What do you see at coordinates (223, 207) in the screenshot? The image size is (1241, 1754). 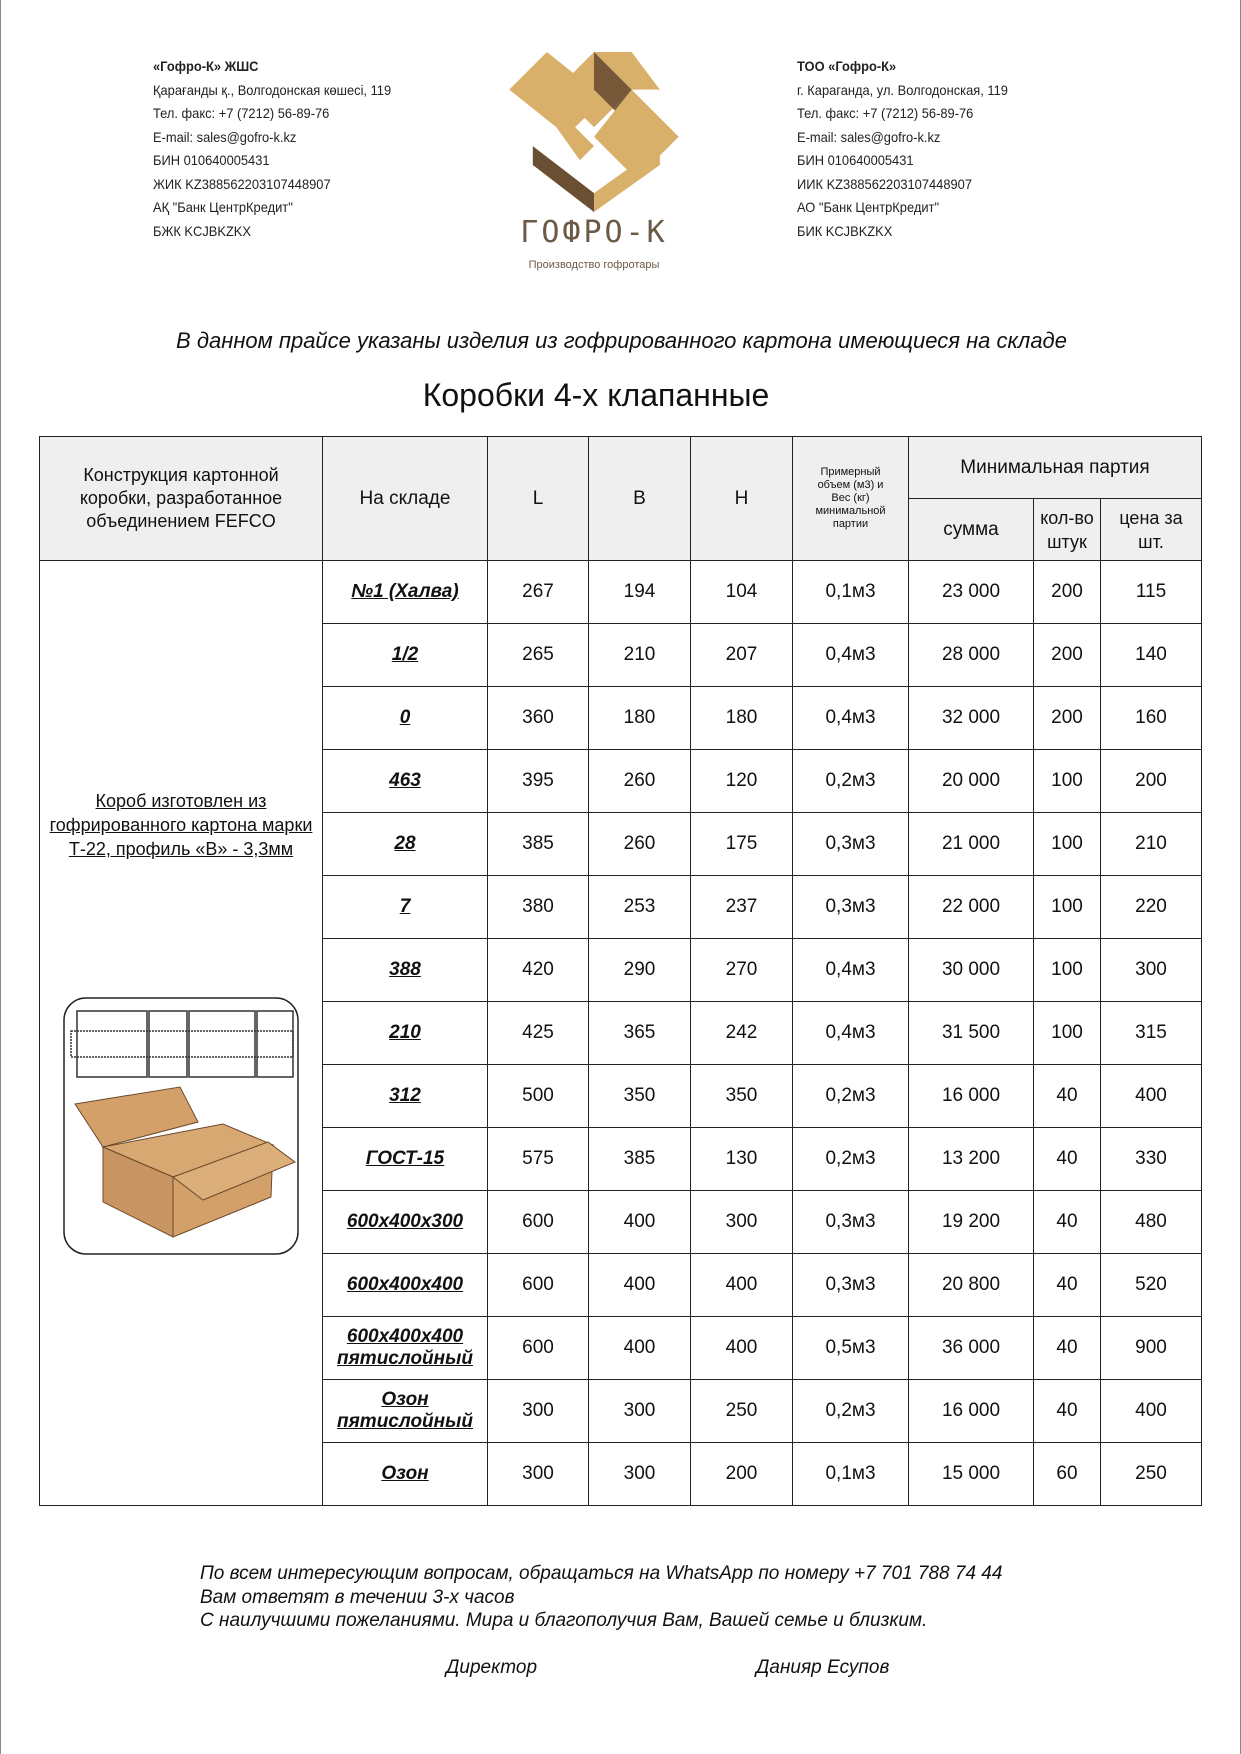 I see `requisite-line: АҚ "Банк ЦентрКредит"` at bounding box center [223, 207].